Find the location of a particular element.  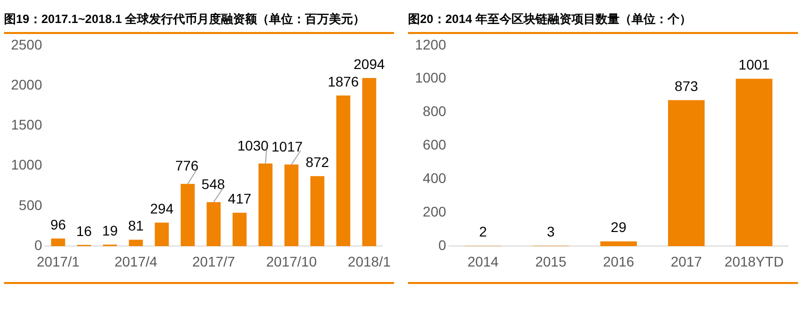

x-tick-label: 2014 is located at coordinates (483, 261).